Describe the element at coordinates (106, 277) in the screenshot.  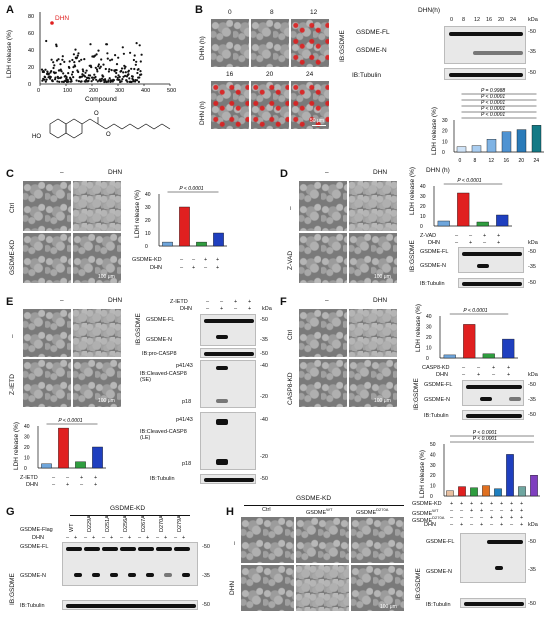
I see `c-scale: 100 μm` at that location.